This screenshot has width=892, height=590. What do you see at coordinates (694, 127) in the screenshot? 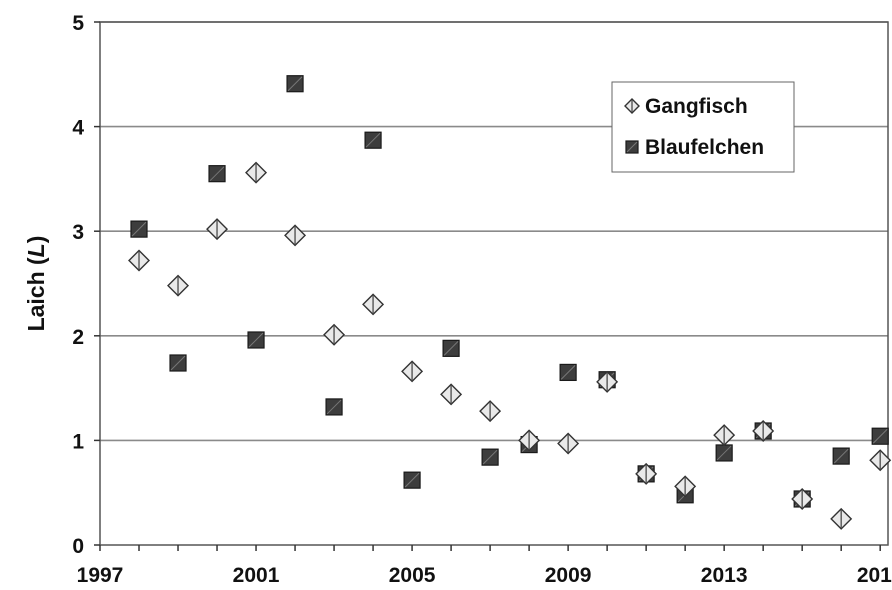
I see `legend-items: Gangfisch Blaufelchen` at bounding box center [694, 127].